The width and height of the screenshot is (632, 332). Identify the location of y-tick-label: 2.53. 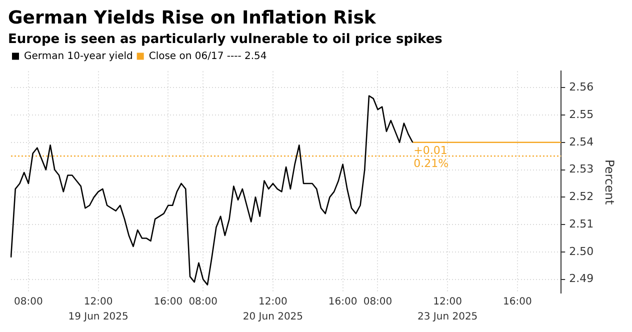
(581, 169).